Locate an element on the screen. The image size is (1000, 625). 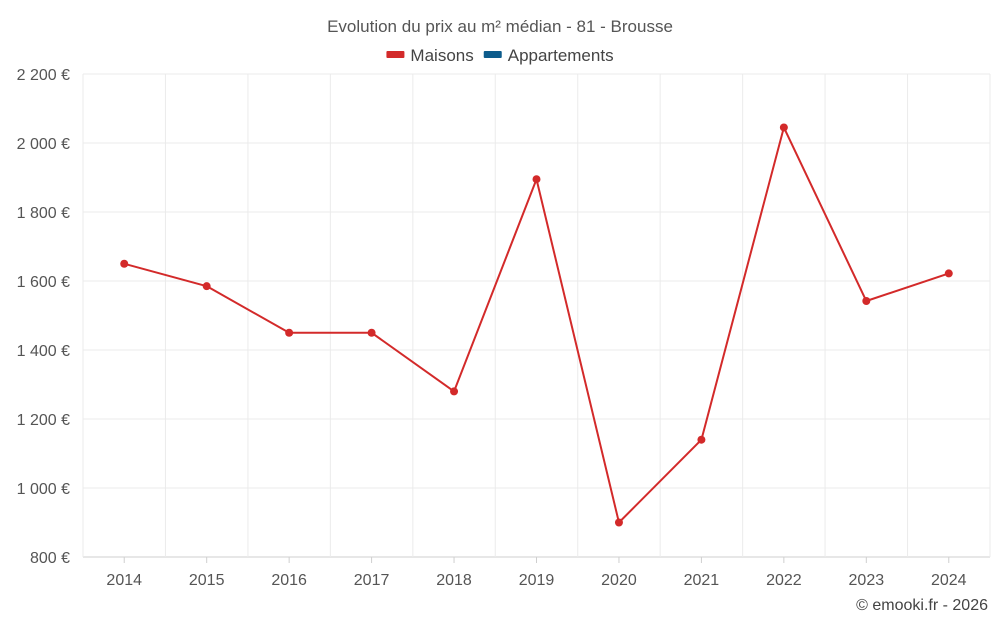
x-tick-label: 2021 is located at coordinates (702, 580).